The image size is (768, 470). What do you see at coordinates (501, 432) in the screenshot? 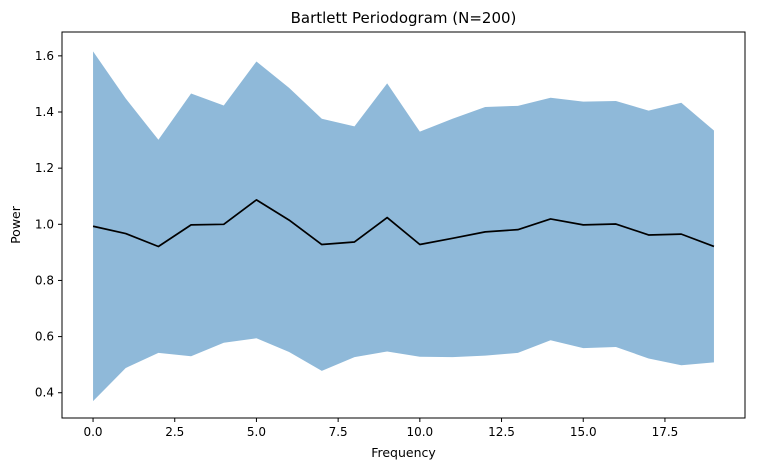
I see `x-tick-label: 12.5` at bounding box center [501, 432].